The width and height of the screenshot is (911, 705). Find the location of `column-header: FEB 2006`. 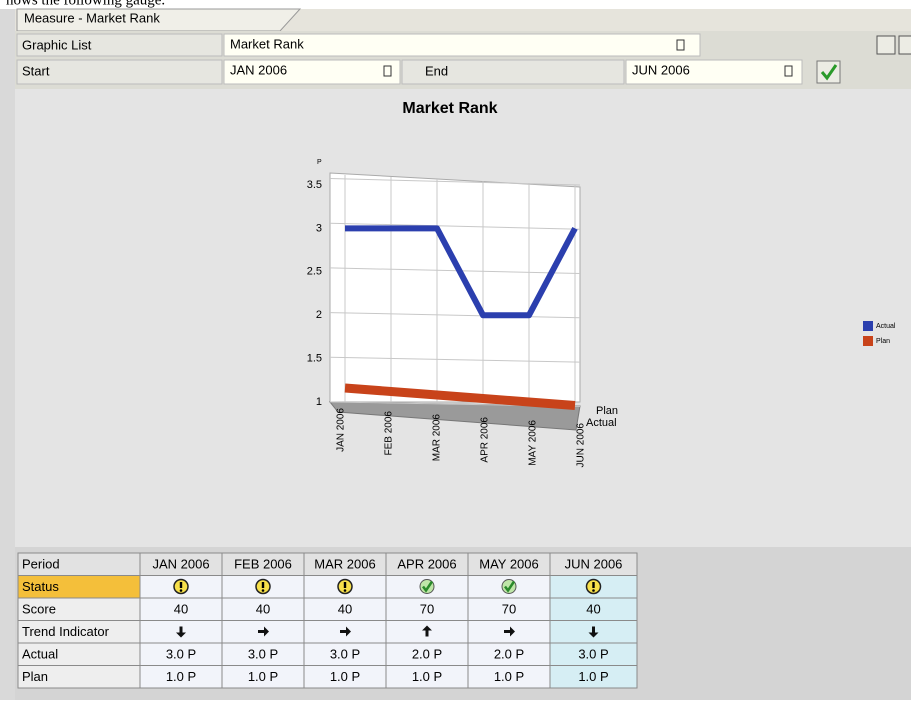

column-header: FEB 2006 is located at coordinates (263, 563).